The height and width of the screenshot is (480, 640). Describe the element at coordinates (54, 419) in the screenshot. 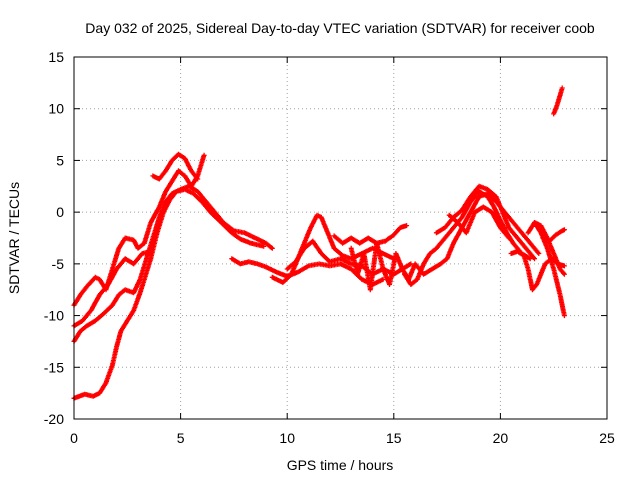

I see `y-tick-label-0: -20` at that location.